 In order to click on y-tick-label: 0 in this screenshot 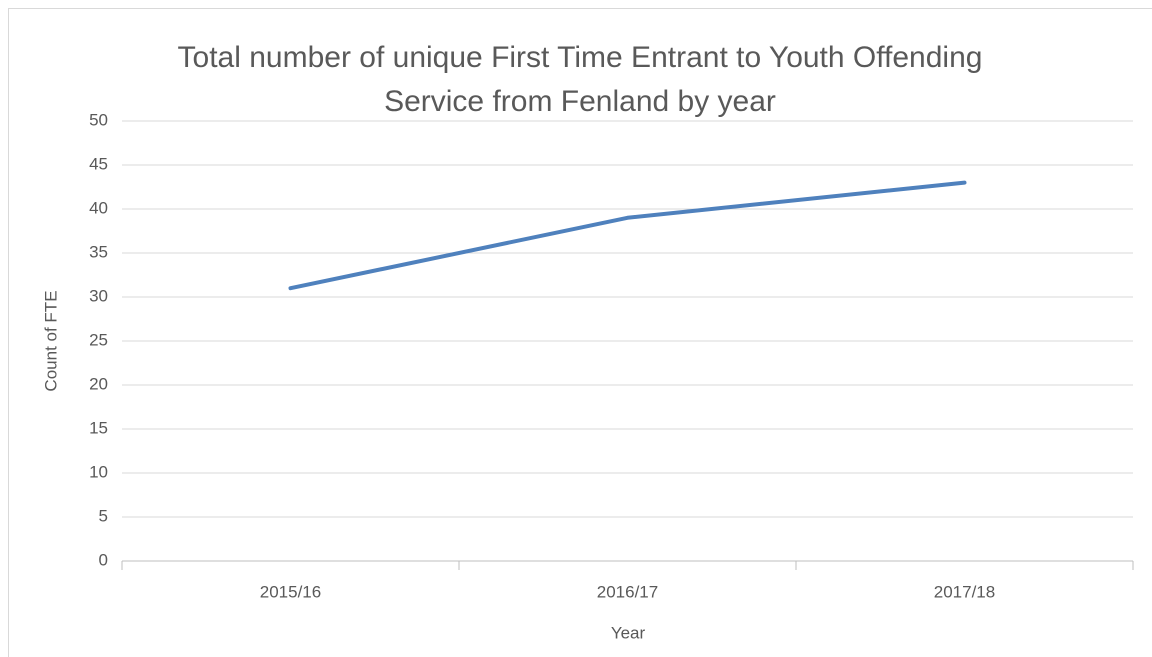, I will do `click(103, 559)`.